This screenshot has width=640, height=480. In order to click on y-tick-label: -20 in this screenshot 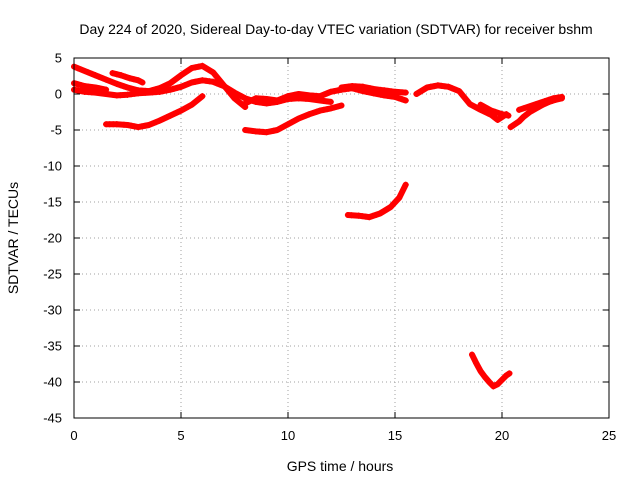, I will do `click(52, 238)`.